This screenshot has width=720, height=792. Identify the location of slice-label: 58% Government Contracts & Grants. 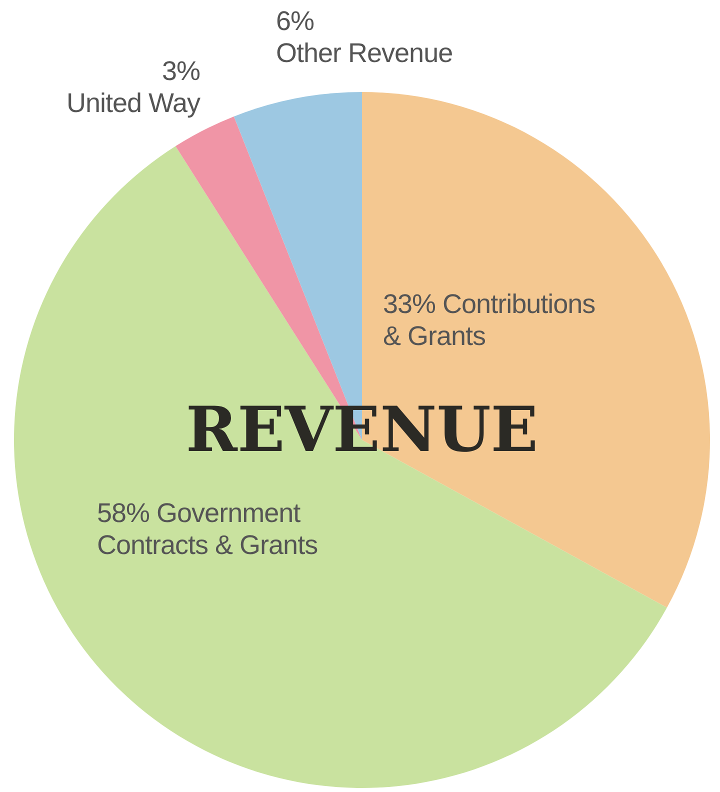
(207, 529).